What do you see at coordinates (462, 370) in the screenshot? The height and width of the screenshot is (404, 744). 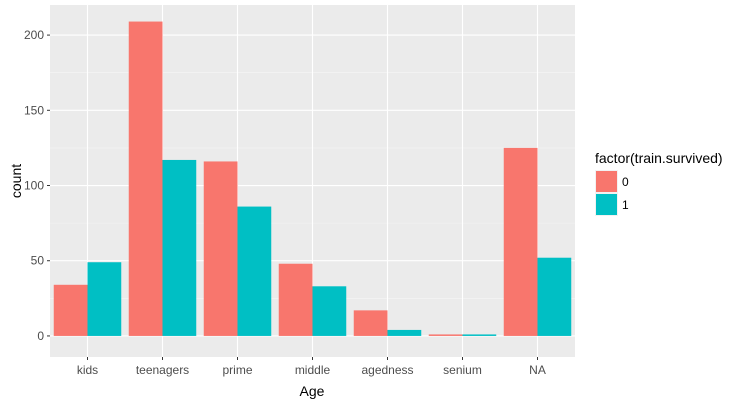 I see `x-tick-label: senium` at bounding box center [462, 370].